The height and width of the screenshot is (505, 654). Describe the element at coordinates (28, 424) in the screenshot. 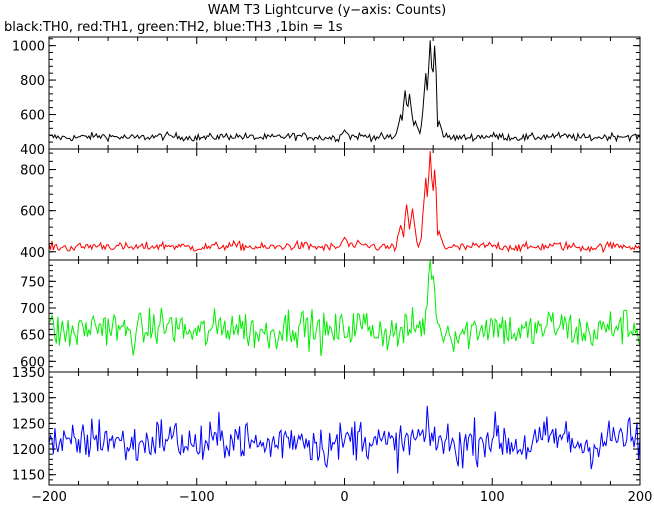

I see `y-tick-label: 1250` at that location.